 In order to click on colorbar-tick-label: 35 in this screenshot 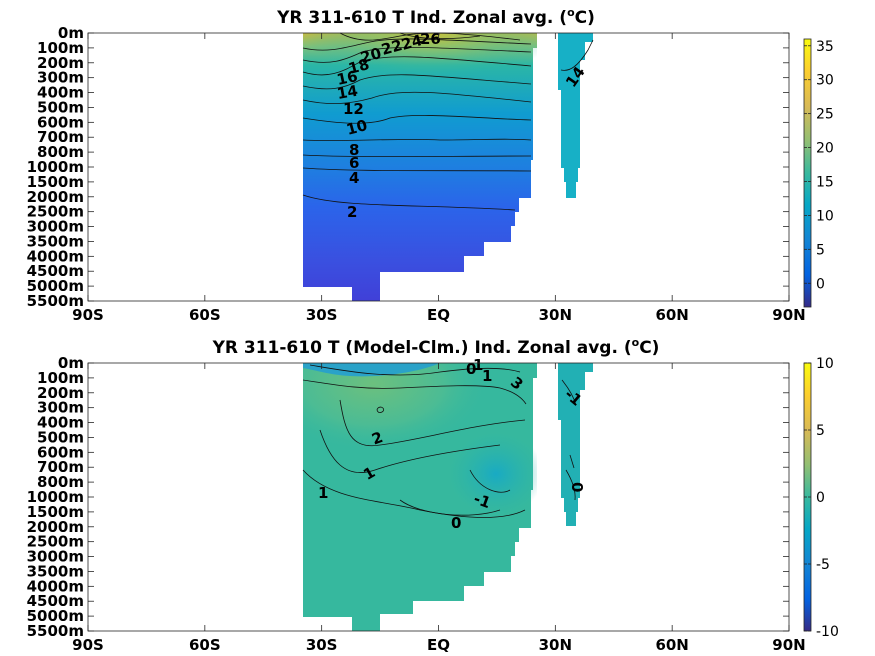, I will do `click(825, 47)`.